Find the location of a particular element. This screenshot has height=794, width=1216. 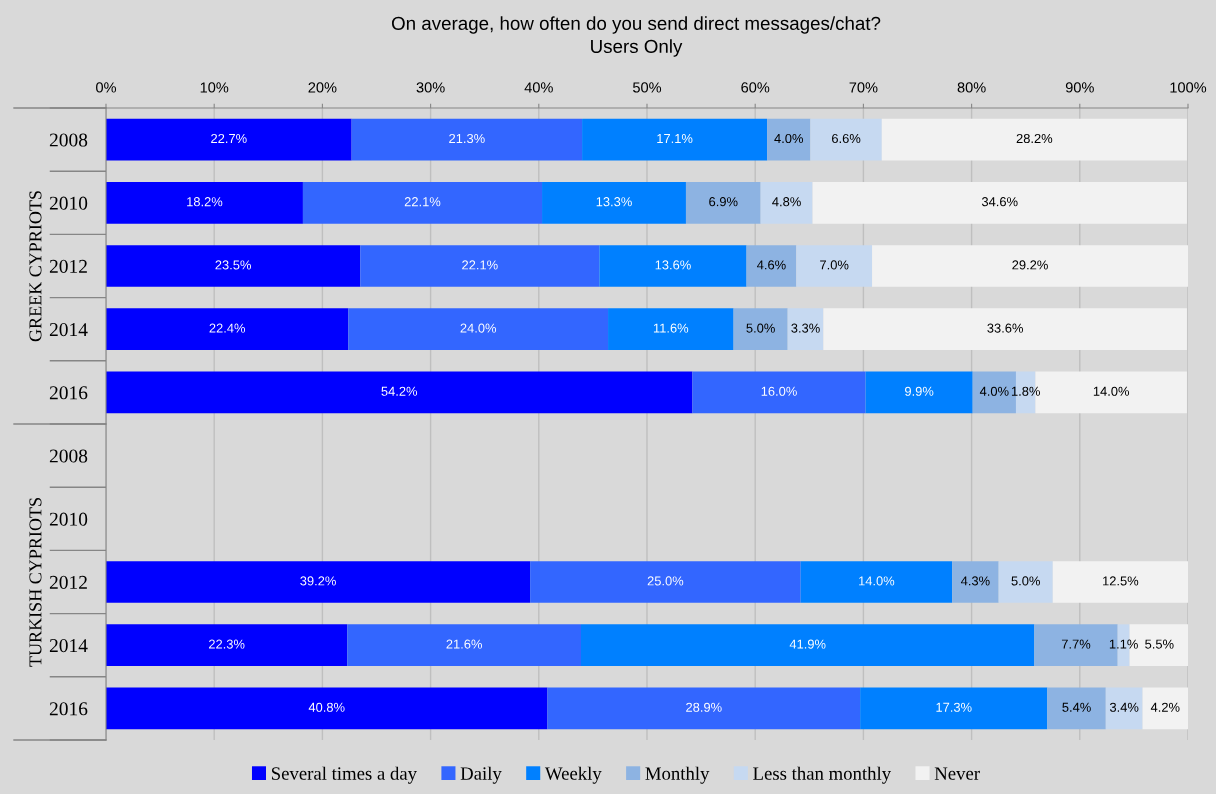

data-label: 28.2% is located at coordinates (1034, 138).